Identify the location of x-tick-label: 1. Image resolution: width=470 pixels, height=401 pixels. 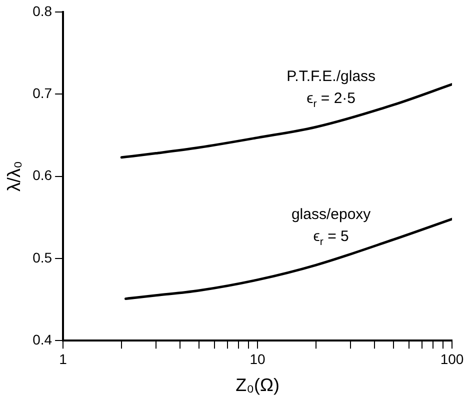
(63, 358).